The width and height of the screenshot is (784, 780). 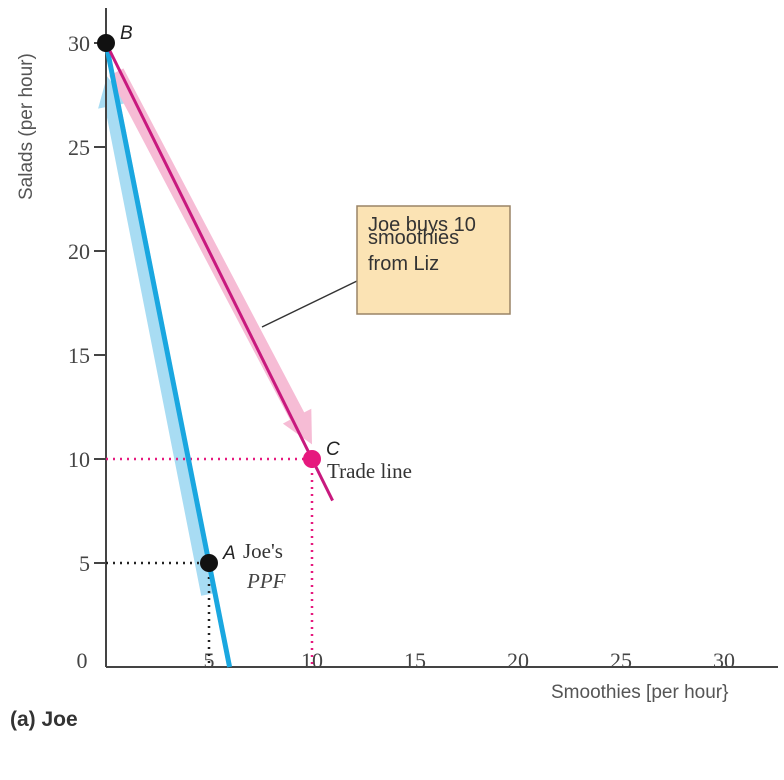 I want to click on y-tick-label: 15, so click(x=79, y=355).